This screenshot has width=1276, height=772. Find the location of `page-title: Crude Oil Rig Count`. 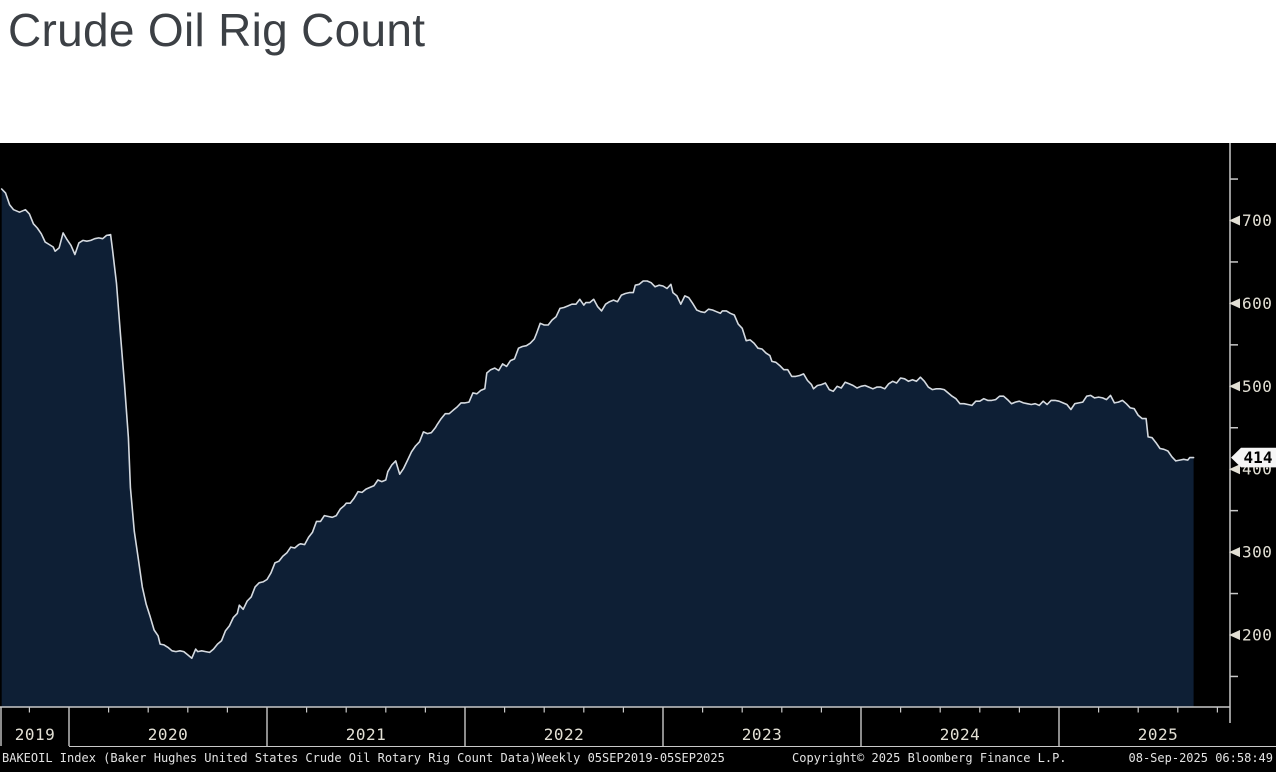

page-title: Crude Oil Rig Count is located at coordinates (217, 30).